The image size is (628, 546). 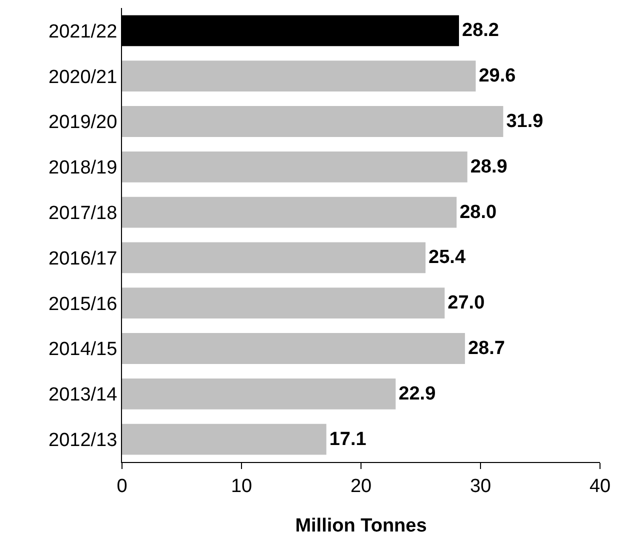 What do you see at coordinates (348, 439) in the screenshot?
I see `data-label: 17.1` at bounding box center [348, 439].